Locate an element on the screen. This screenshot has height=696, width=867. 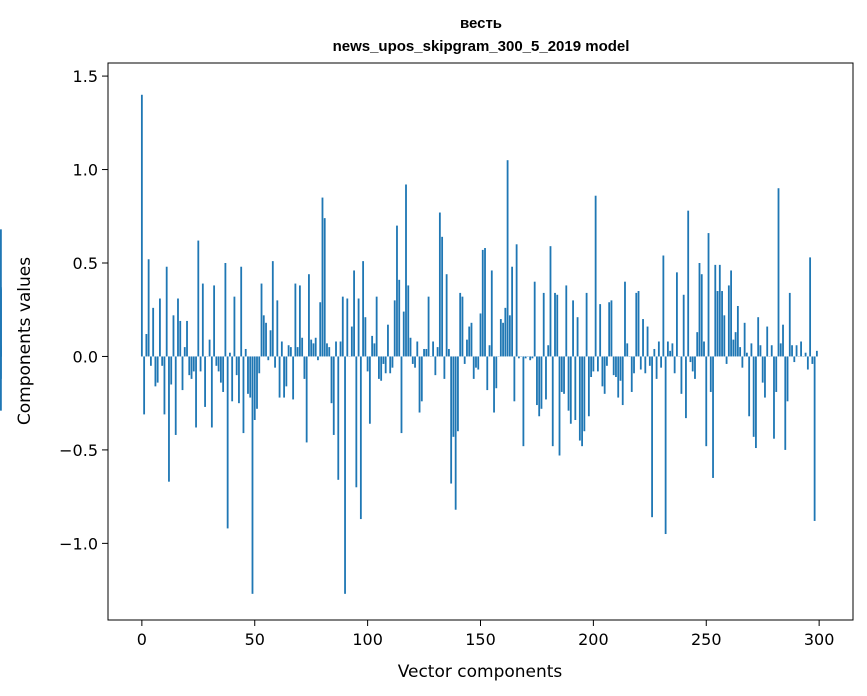
y-tick-label: 0.5 is located at coordinates (85, 263).